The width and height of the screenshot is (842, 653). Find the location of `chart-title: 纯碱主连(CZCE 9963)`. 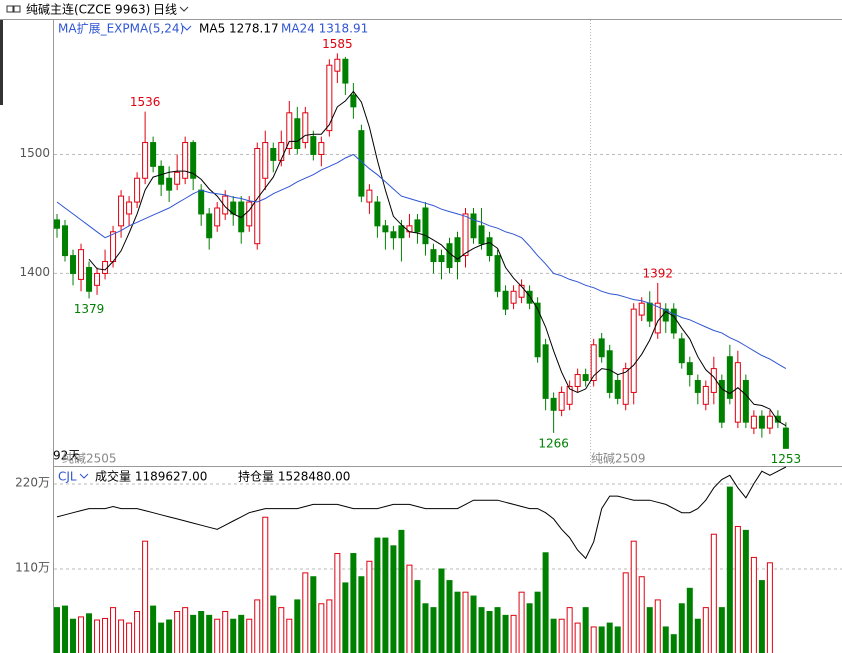

chart-title: 纯碱主连(CZCE 9963) is located at coordinates (88, 9).